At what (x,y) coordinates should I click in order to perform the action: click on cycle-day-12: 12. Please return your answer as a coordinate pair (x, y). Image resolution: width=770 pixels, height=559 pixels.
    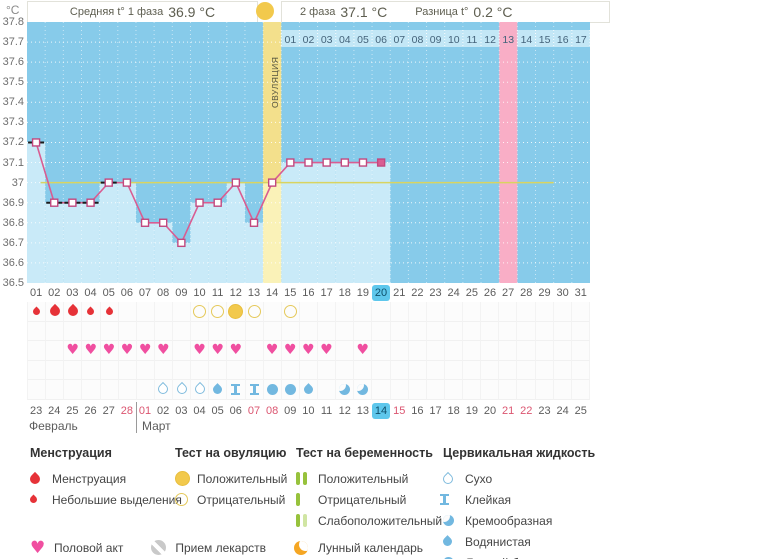
    Looking at the image, I should click on (235, 293).